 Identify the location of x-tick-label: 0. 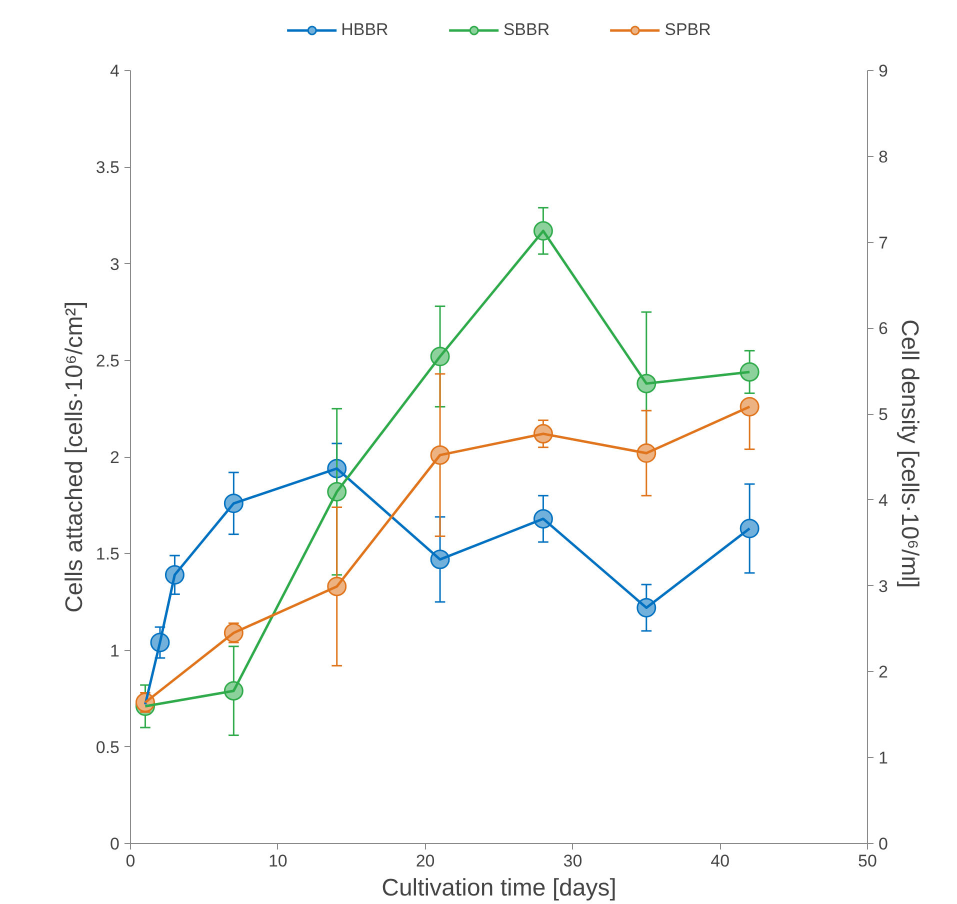
(131, 861).